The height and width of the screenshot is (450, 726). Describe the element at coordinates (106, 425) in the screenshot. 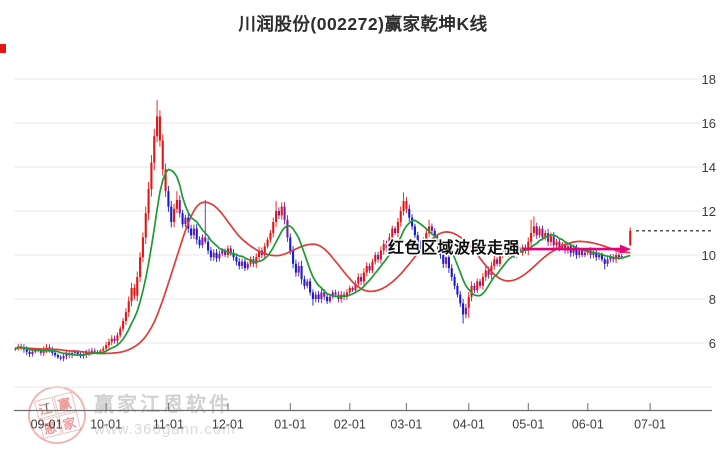

I see `x-axis-label: 10-01` at that location.